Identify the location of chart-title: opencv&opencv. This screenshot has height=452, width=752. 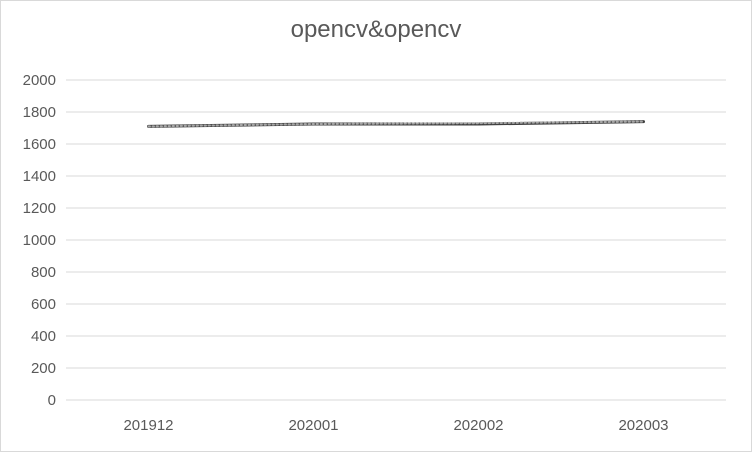
(376, 29).